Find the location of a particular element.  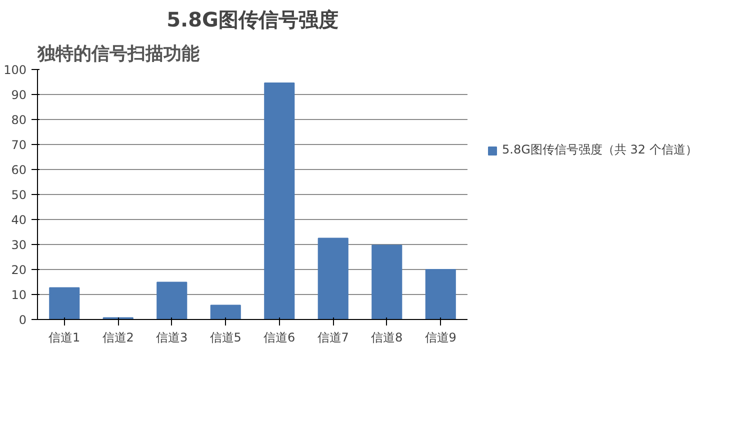

y-tick-label: 40 is located at coordinates (19, 220).